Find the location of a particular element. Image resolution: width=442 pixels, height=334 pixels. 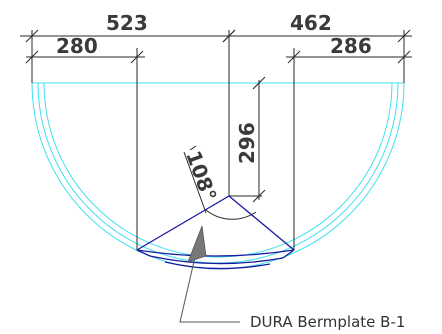

plate-outer is located at coordinates (215, 223).